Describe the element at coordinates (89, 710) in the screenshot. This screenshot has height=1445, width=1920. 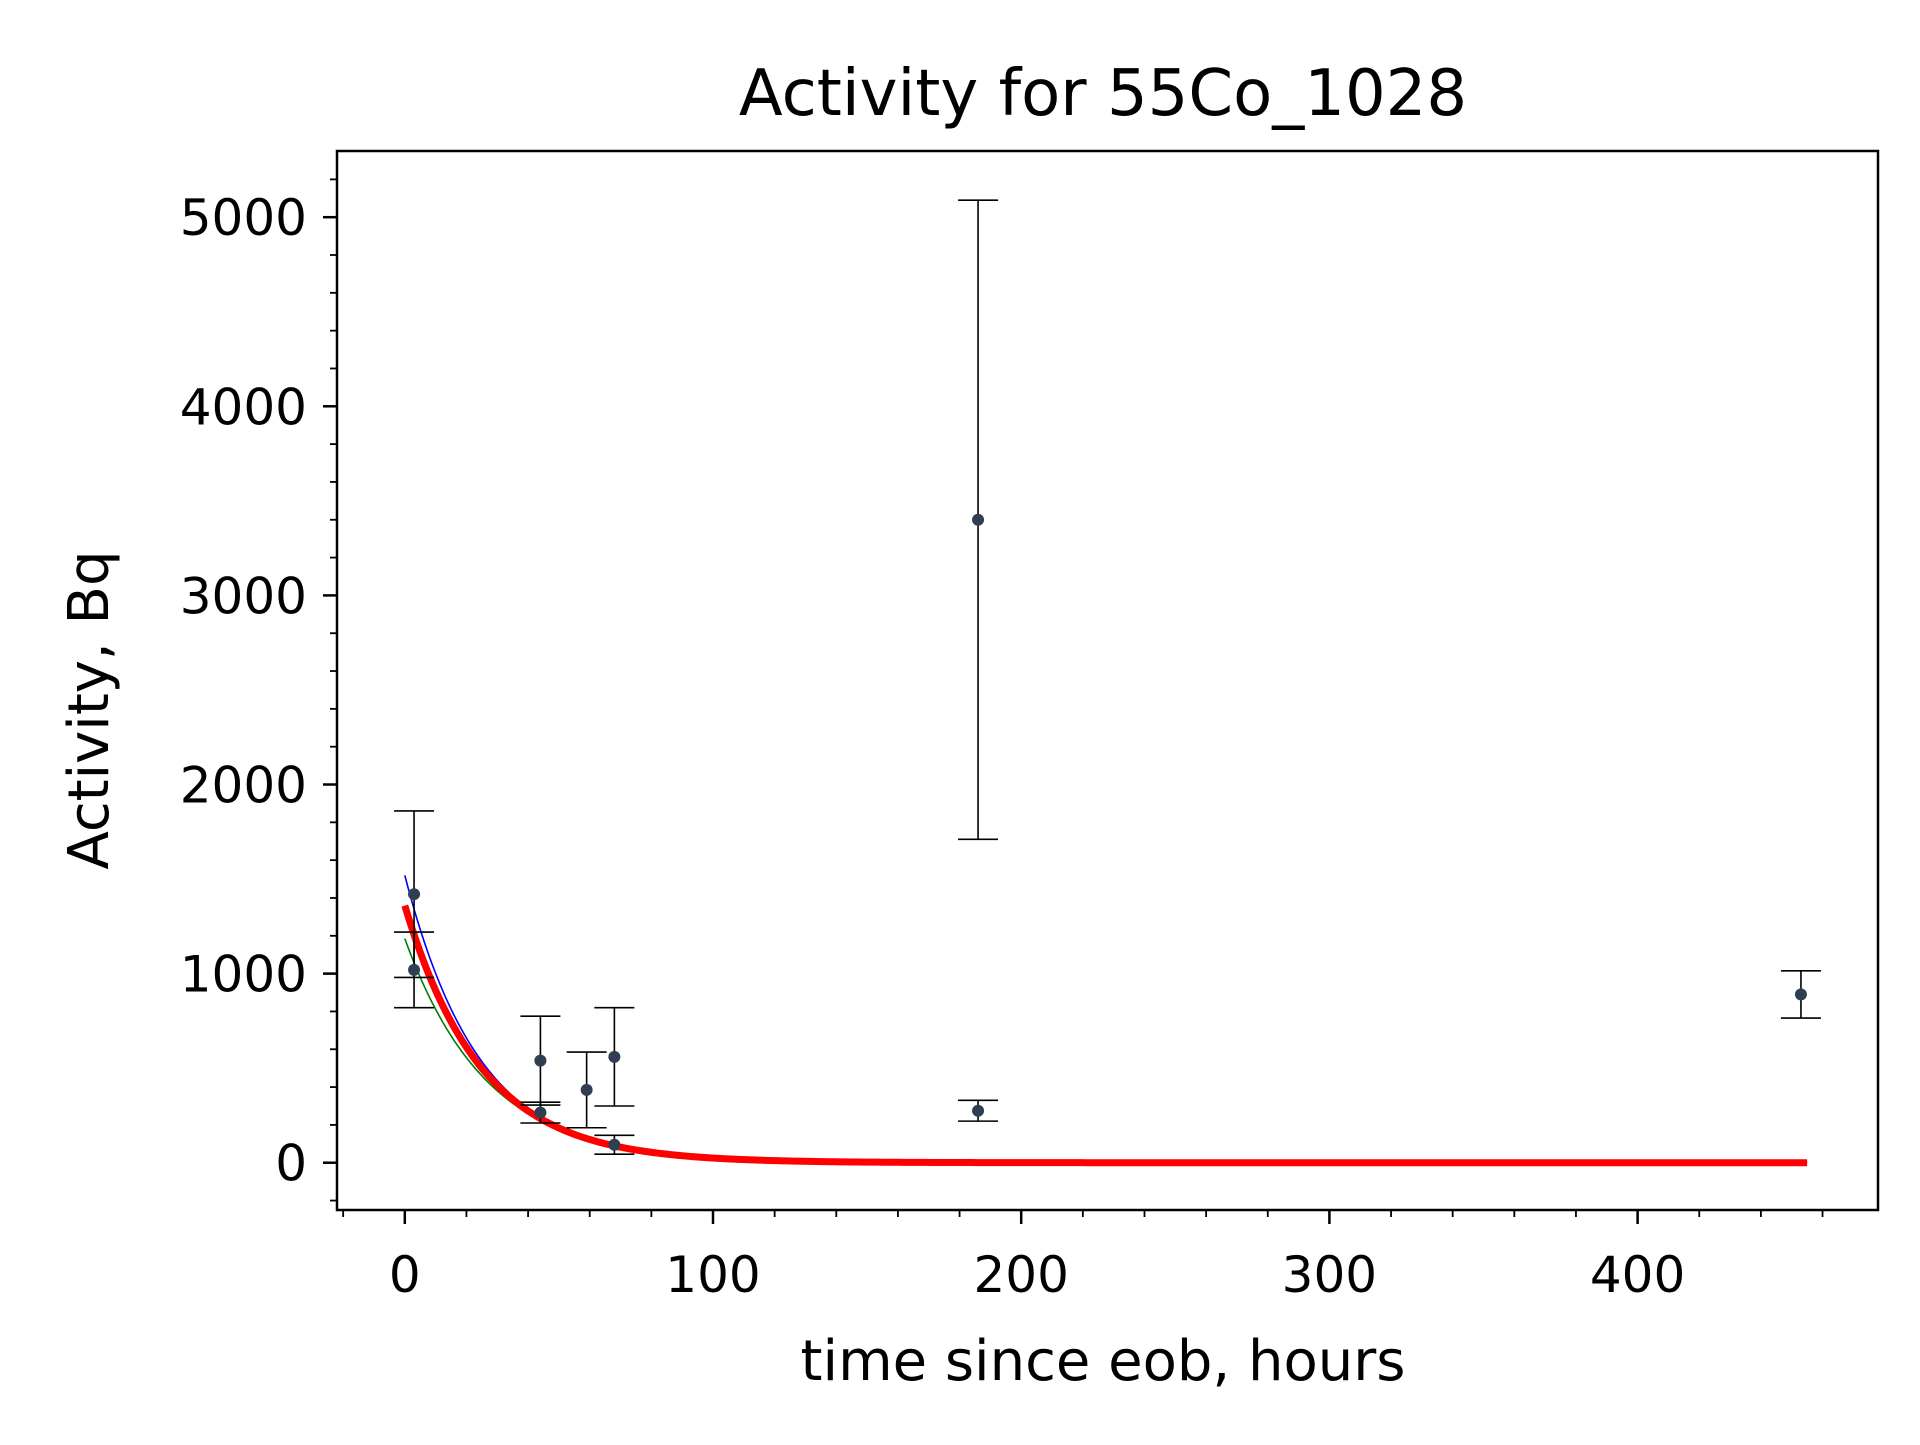
I see `y-axis-label: Activity, Bq` at that location.